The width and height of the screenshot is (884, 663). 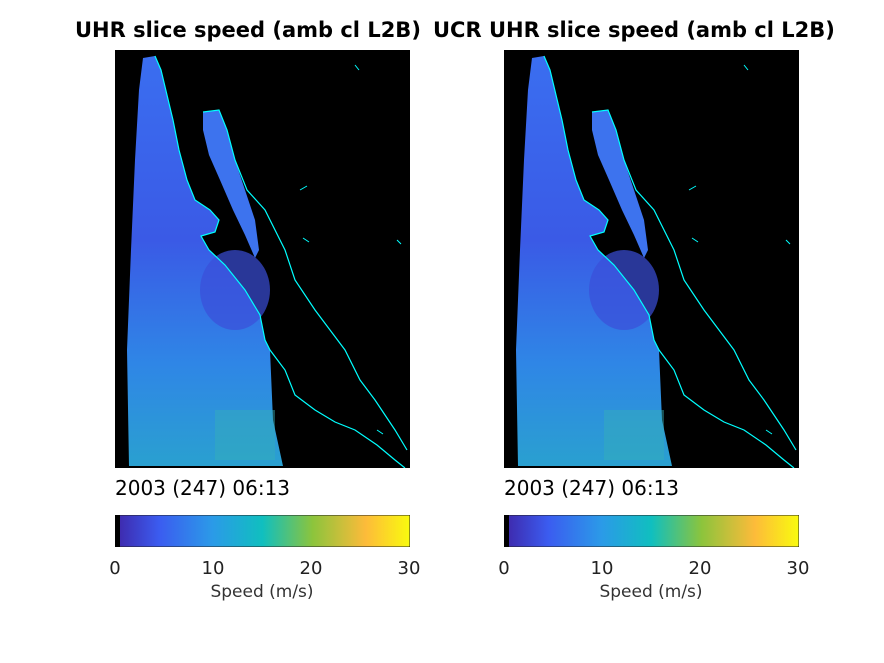 What do you see at coordinates (798, 568) in the screenshot?
I see `panel-2-tick-30: 30` at bounding box center [798, 568].